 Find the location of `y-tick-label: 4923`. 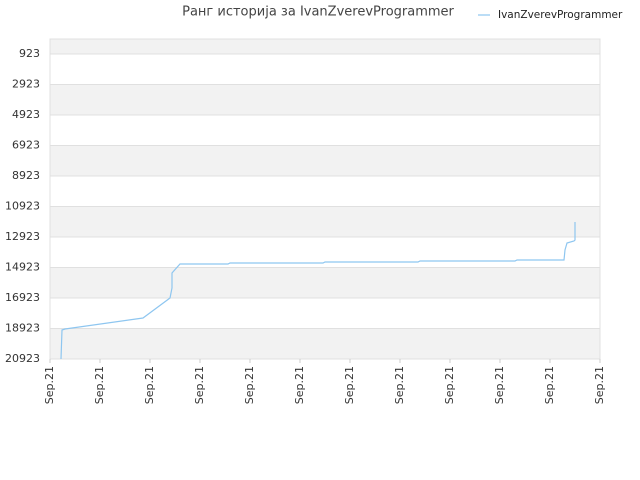

y-tick-label: 4923 is located at coordinates (26, 114).